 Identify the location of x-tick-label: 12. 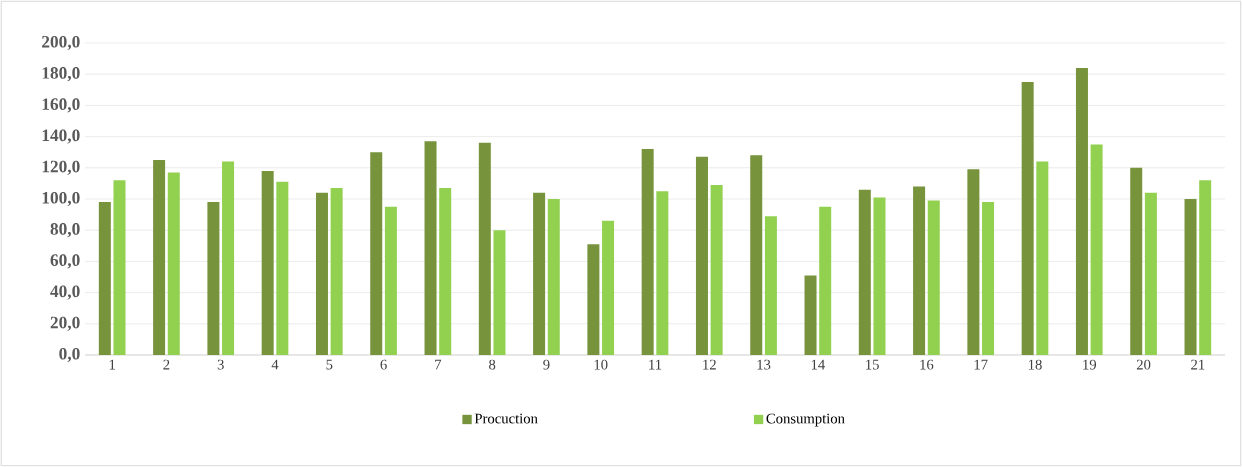
(709, 364).